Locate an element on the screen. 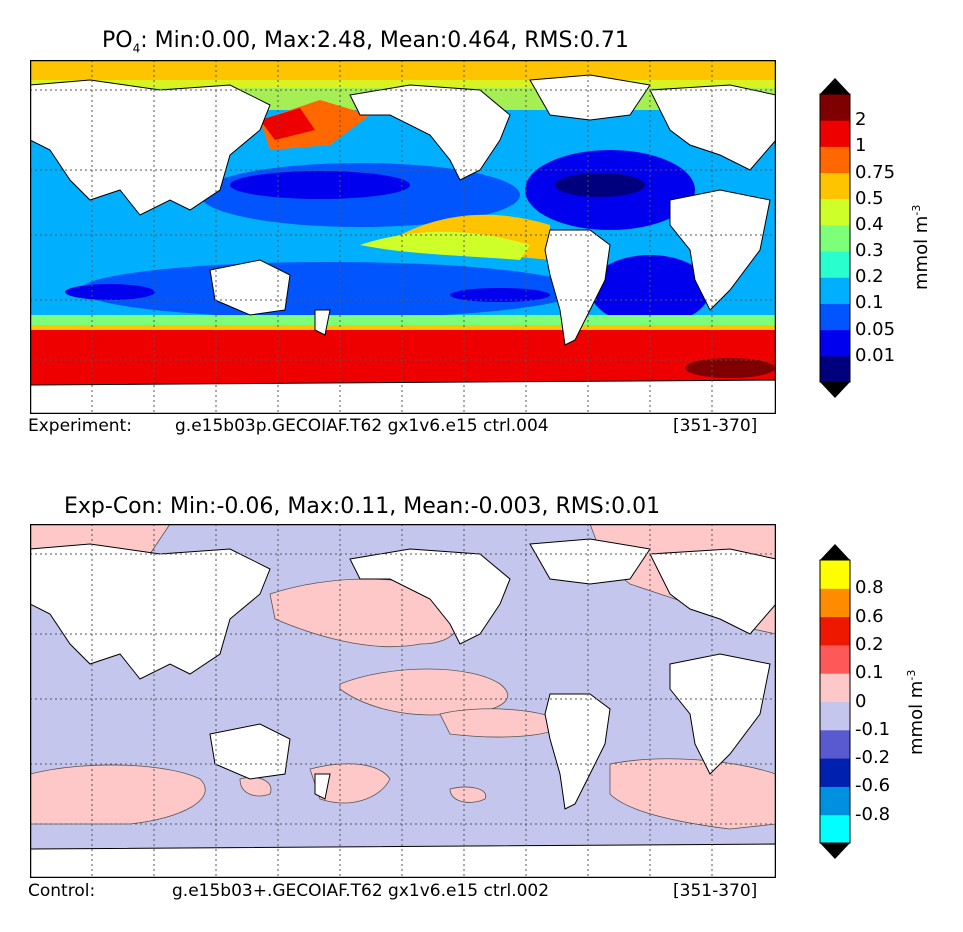 The height and width of the screenshot is (932, 963). top-colorbar is located at coordinates (835, 238).